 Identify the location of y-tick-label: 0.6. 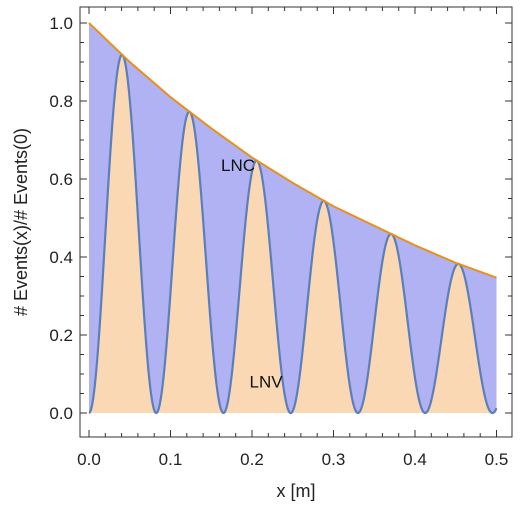
(61, 179).